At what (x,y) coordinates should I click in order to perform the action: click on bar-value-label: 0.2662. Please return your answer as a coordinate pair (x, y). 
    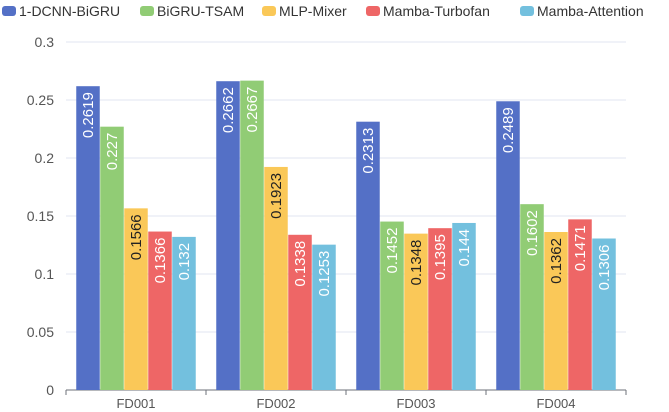
    Looking at the image, I should click on (228, 110).